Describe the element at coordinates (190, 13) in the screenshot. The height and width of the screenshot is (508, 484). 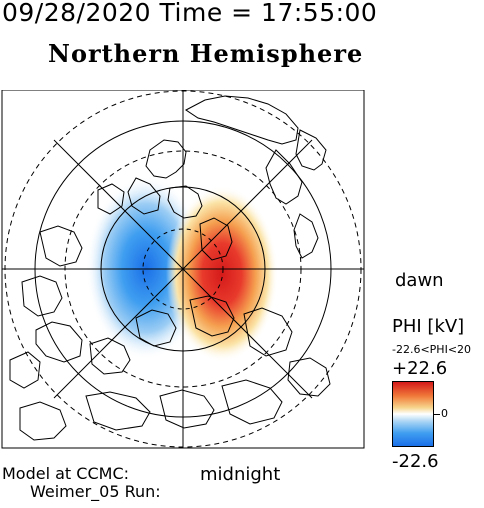
I see `timestamp: 09/28/2020 Time = 17:55:00` at that location.